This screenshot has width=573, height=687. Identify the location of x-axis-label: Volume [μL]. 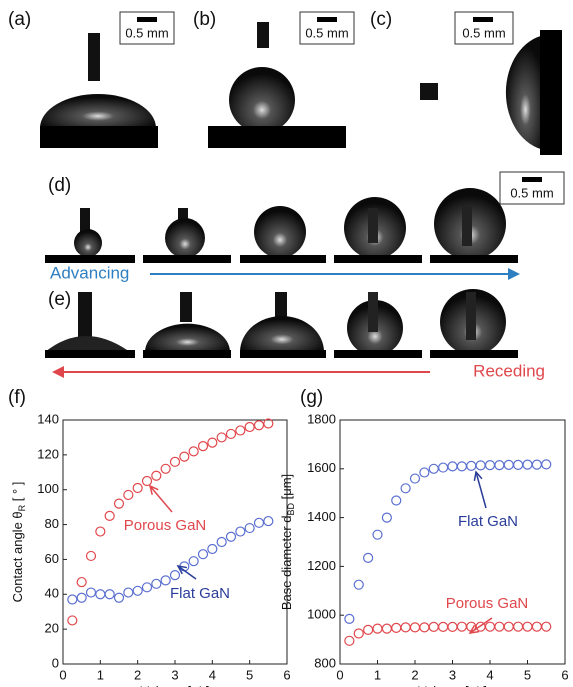
(452, 685).